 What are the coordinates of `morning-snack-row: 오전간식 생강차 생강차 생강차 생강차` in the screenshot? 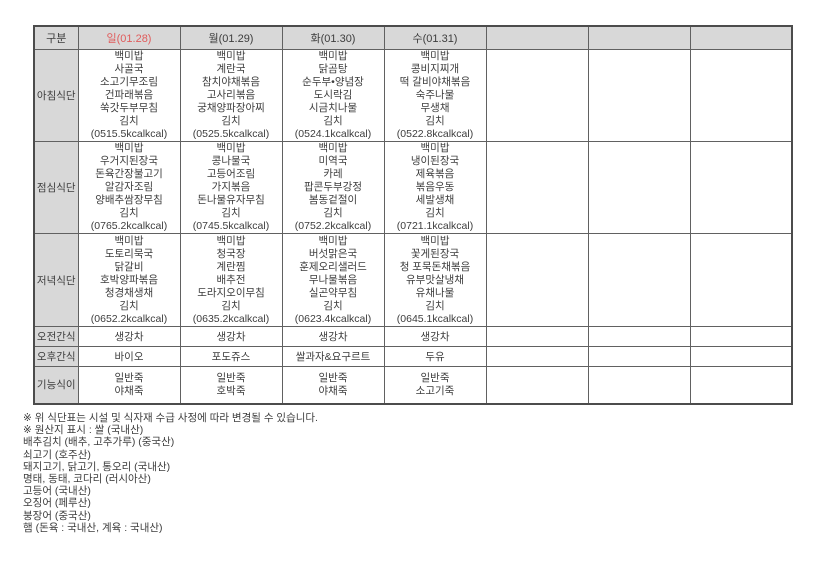 It's located at (413, 336).